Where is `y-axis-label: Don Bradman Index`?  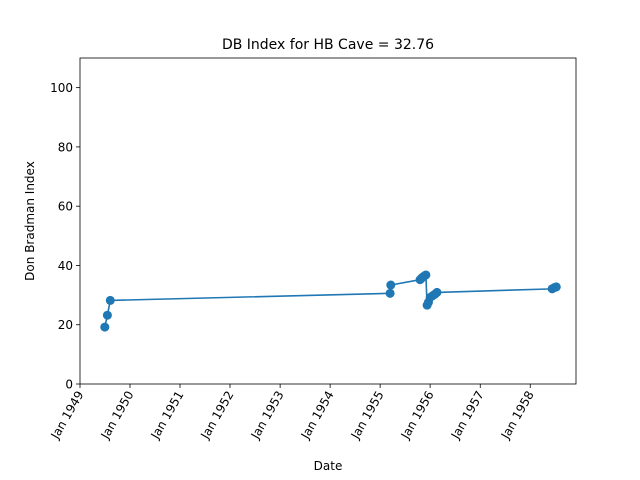
y-axis-label: Don Bradman Index is located at coordinates (30, 221).